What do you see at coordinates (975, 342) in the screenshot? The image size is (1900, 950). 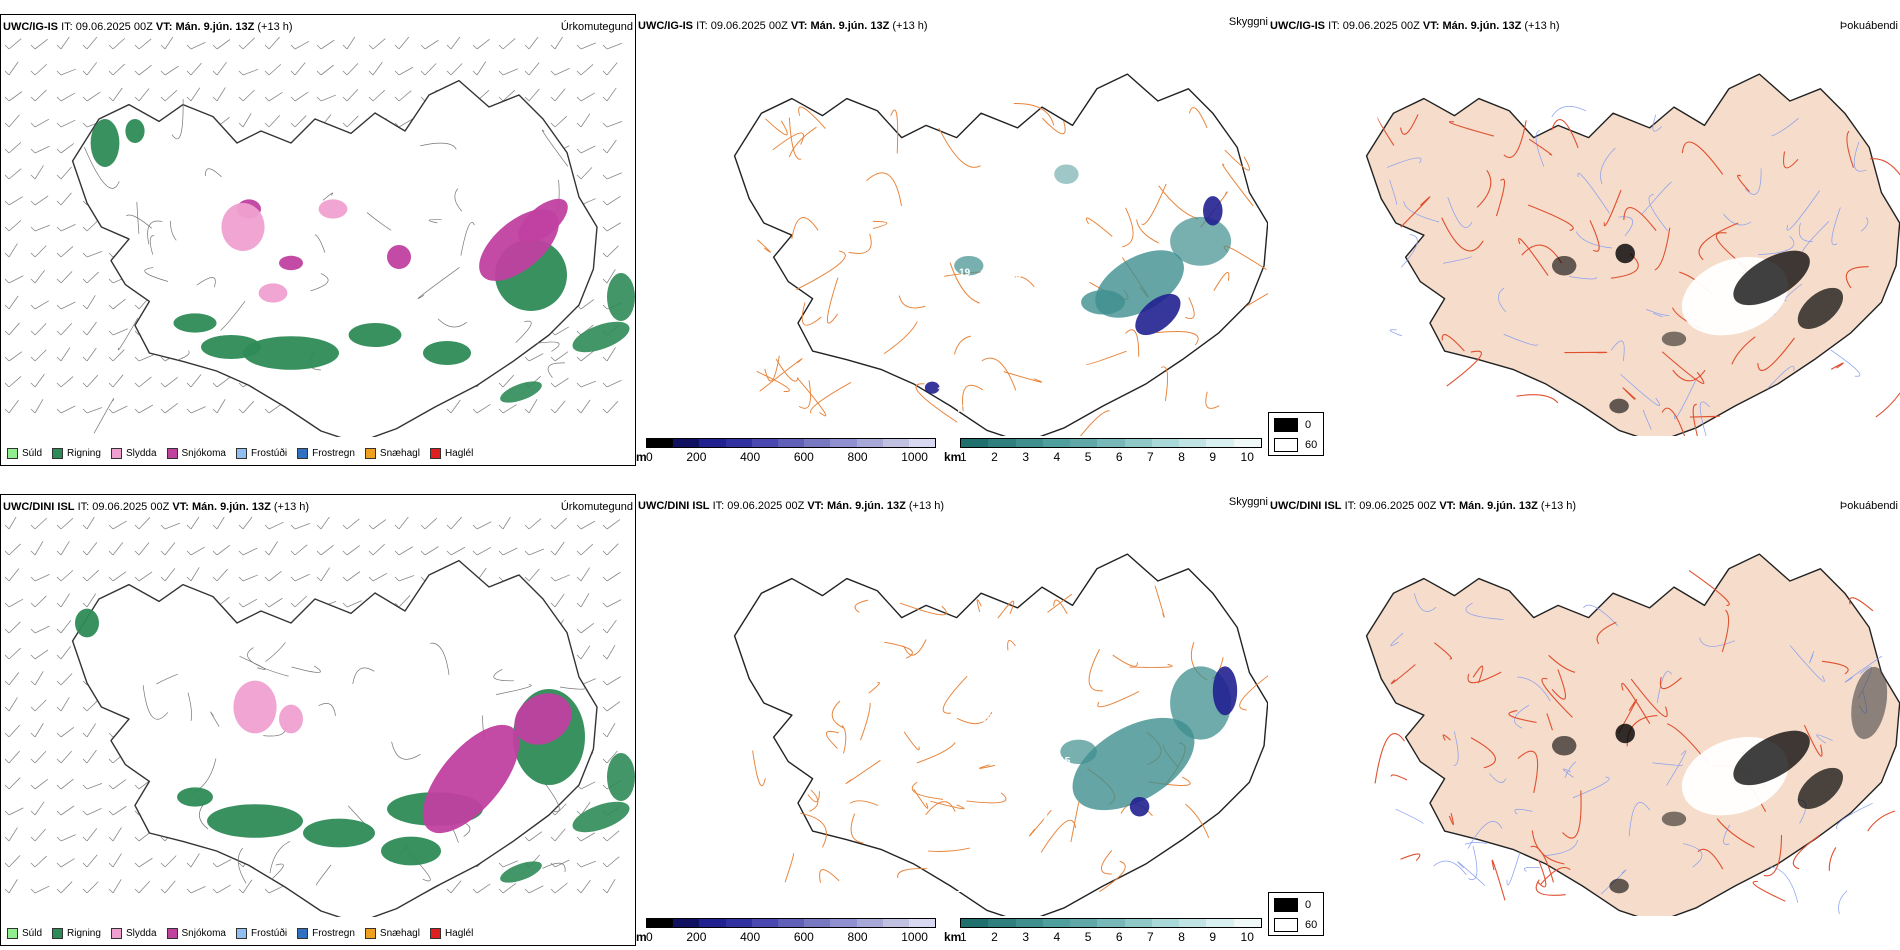 I see `visibility-label: 73` at bounding box center [975, 342].